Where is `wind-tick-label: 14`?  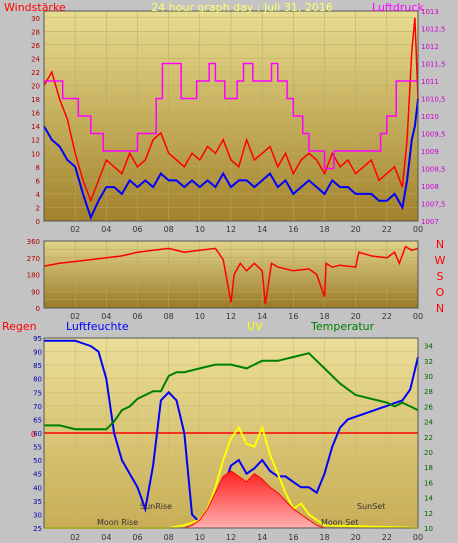 wind-tick-label: 14 is located at coordinates (35, 127).